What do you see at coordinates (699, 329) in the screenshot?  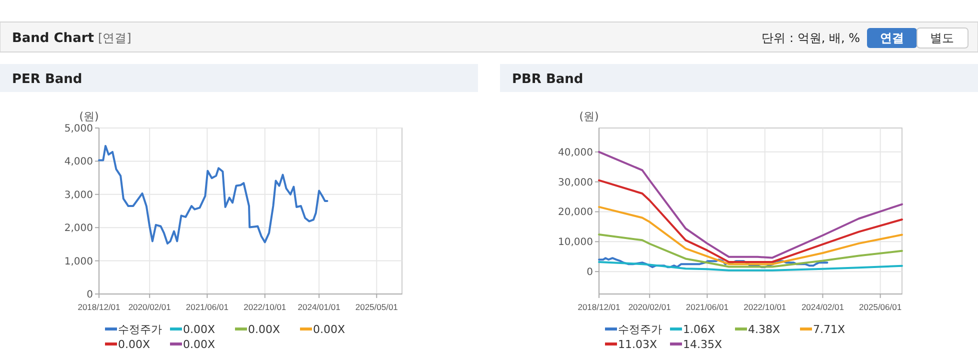 I see `legend-label: 1.06X` at bounding box center [699, 329].